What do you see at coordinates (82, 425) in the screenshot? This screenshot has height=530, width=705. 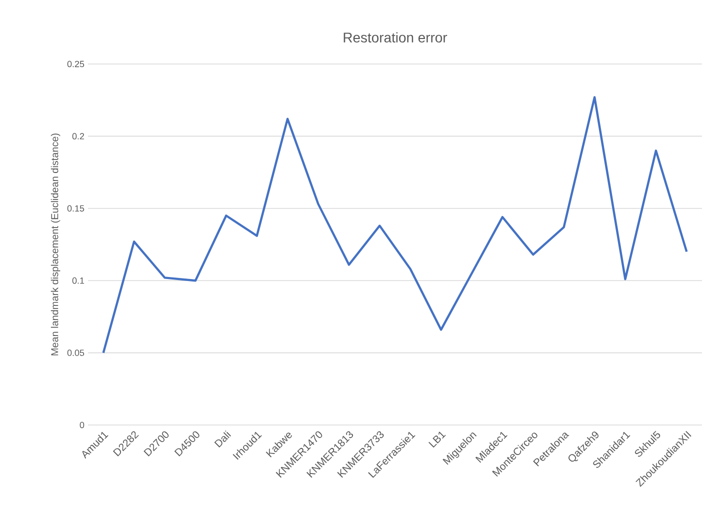 I see `y-tick-label: 0` at bounding box center [82, 425].